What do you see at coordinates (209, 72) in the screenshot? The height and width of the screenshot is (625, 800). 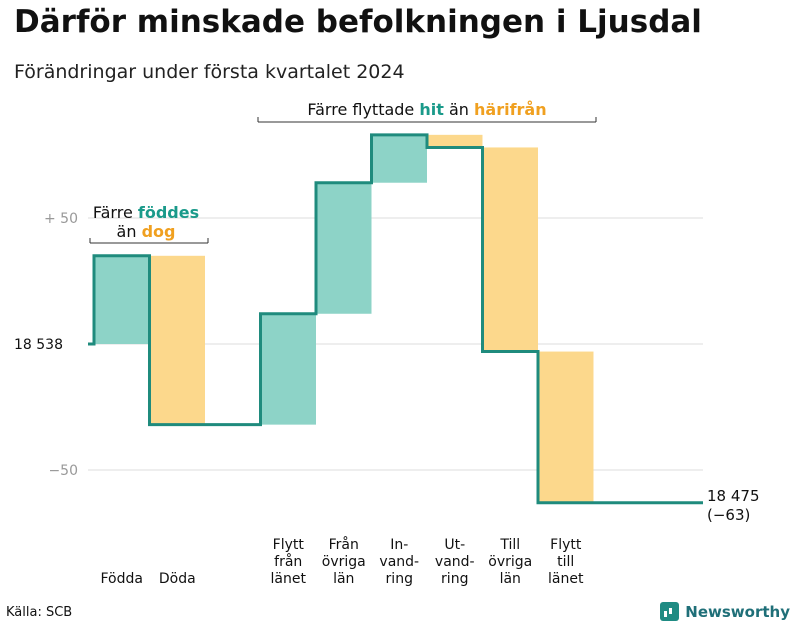 I see `chart-subtitle: Förändringar under första kvartalet 2024` at bounding box center [209, 72].